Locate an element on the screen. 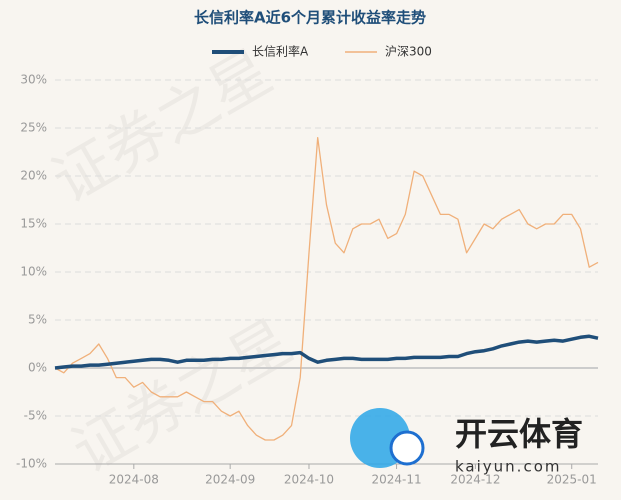 This screenshot has width=621, height=500. y-tick-label: 10% is located at coordinates (33, 272).